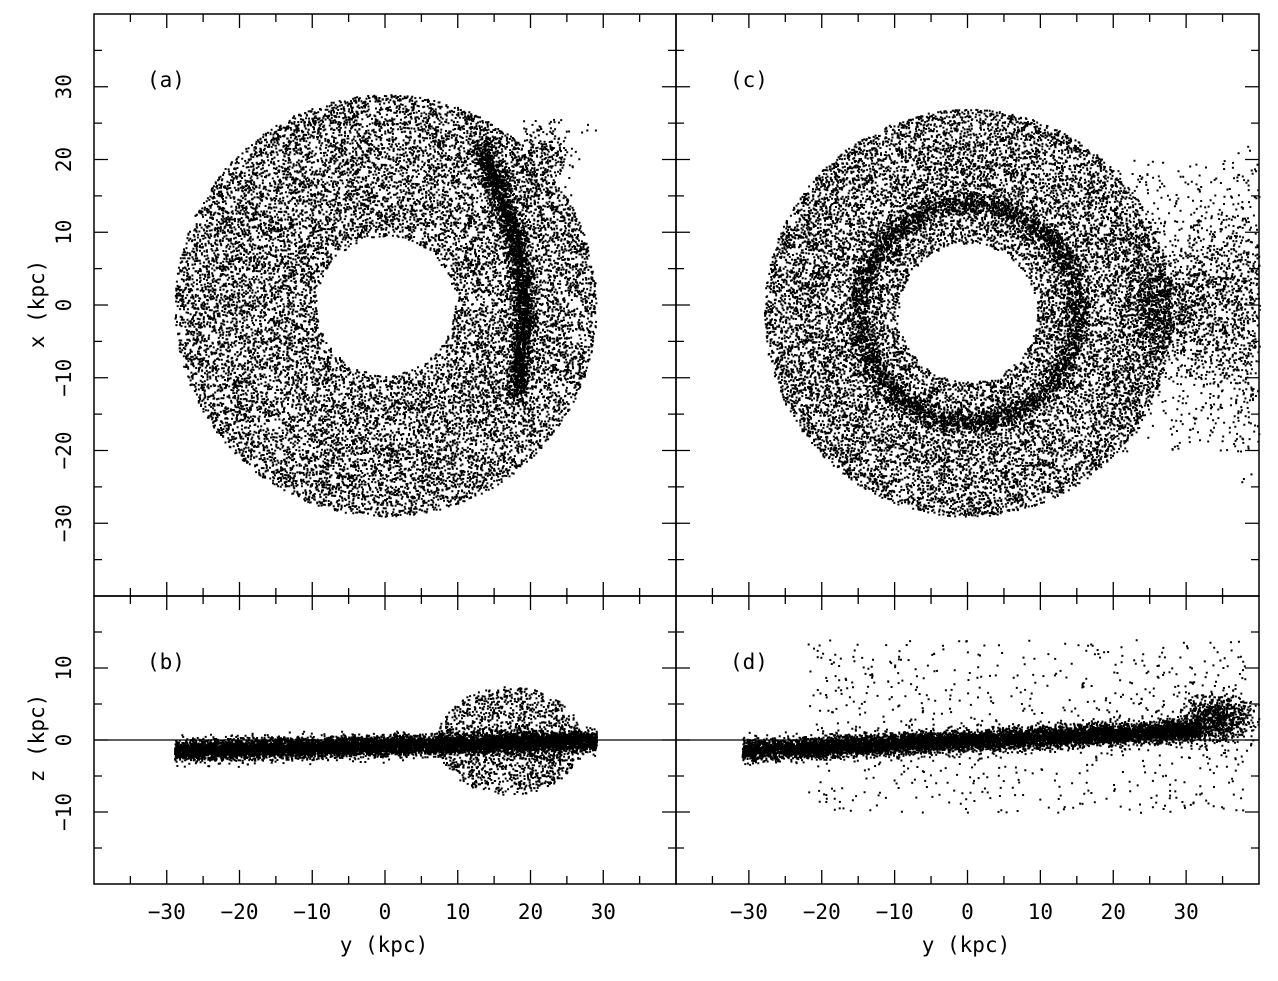 Image resolution: width=1278 pixels, height=981 pixels. Describe the element at coordinates (64, 159) in the screenshot. I see `y-tick-label: 20` at that location.